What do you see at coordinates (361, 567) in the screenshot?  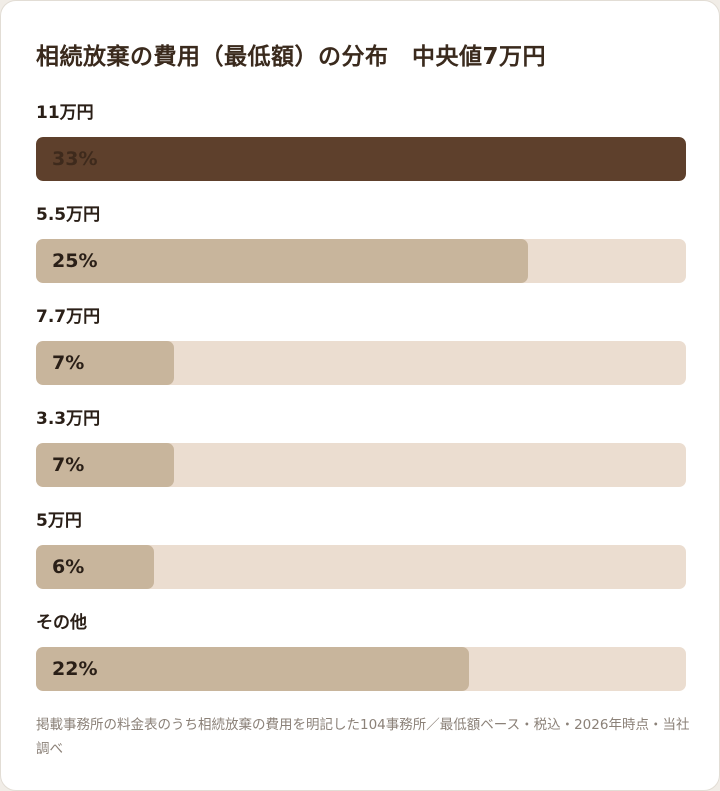 I see `bar-track: 6%` at bounding box center [361, 567].